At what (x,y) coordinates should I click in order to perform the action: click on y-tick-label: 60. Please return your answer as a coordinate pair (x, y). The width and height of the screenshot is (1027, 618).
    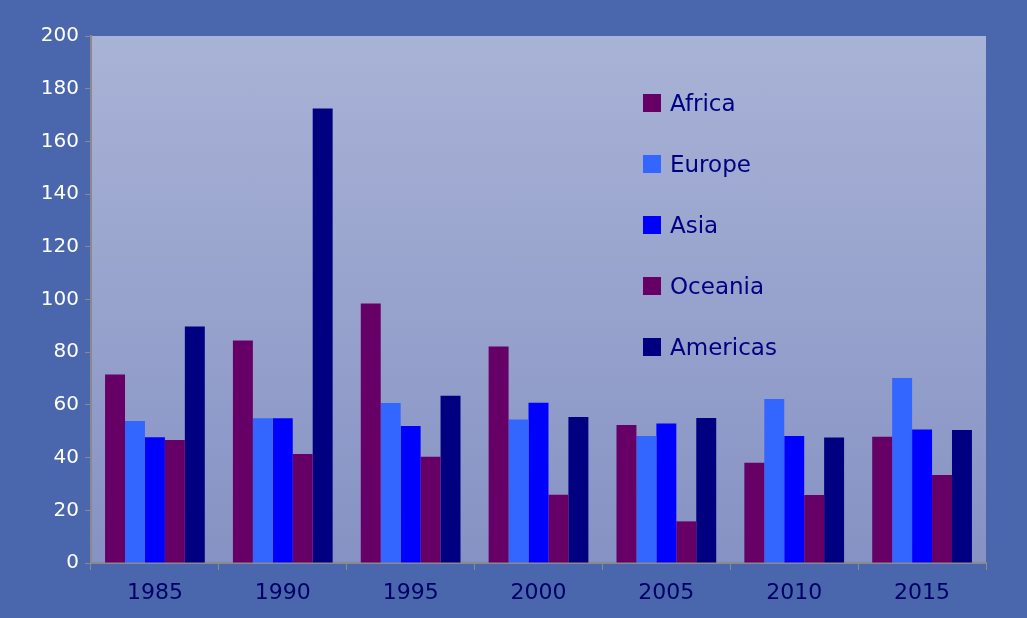
    Looking at the image, I should click on (66, 403).